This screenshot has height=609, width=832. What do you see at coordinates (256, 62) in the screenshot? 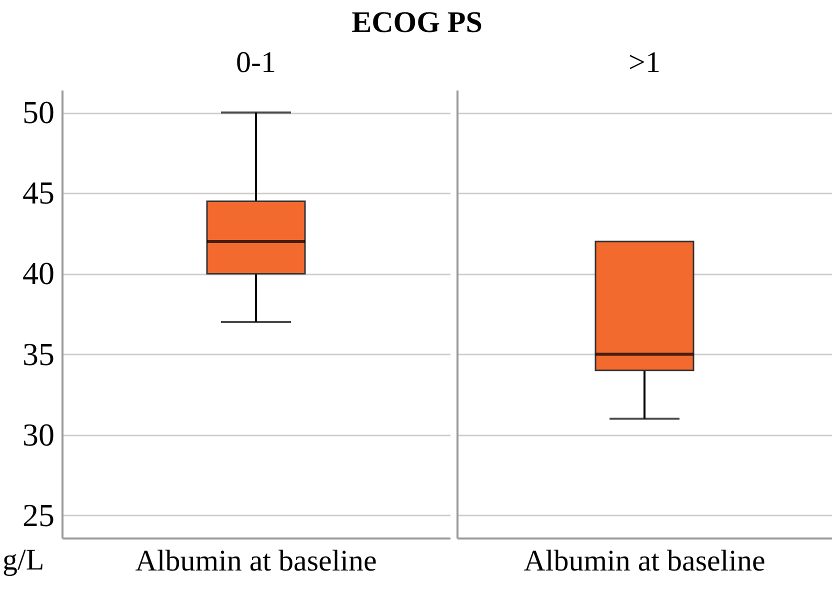
I see `chart-subtitle: 0-1` at bounding box center [256, 62].